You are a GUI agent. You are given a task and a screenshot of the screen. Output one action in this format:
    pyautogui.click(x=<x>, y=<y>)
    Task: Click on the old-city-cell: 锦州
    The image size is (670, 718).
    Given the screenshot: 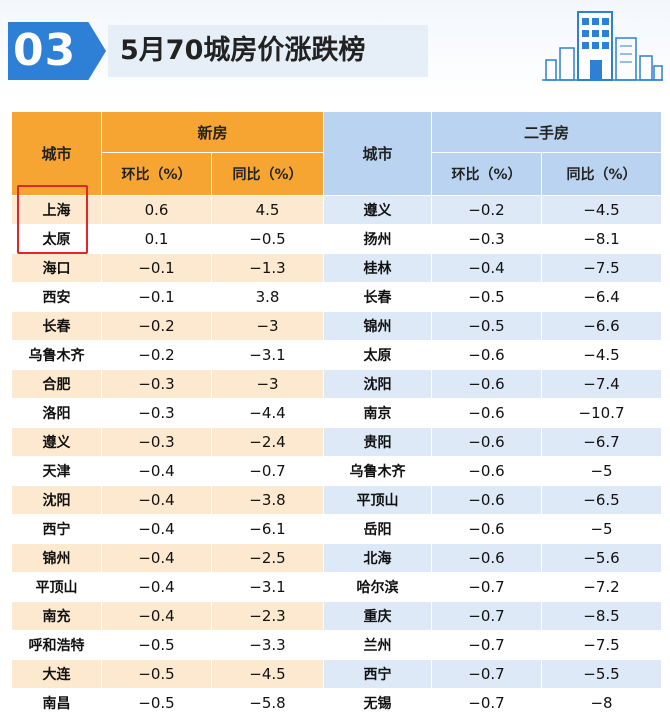 What is the action you would take?
    pyautogui.click(x=378, y=326)
    